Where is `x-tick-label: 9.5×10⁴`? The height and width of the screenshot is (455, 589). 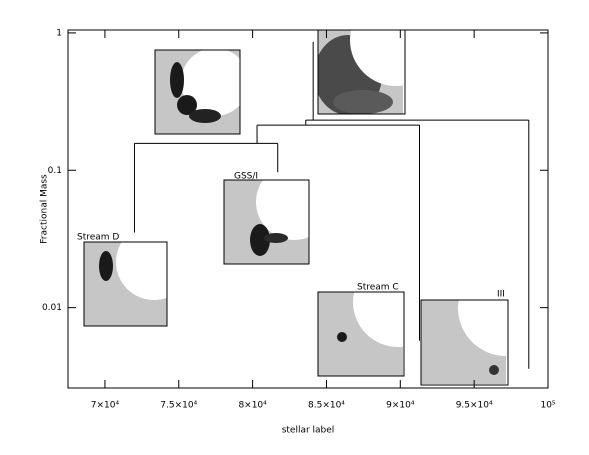
x-tick-label: 9.5×10⁴ is located at coordinates (474, 406).